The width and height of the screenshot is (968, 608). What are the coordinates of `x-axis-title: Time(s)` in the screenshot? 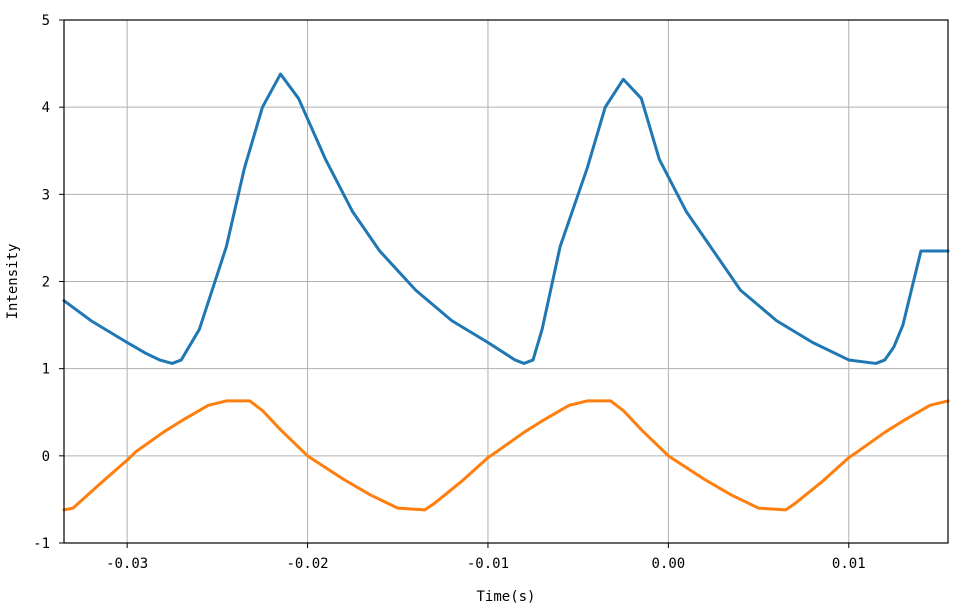 It's located at (505, 597).